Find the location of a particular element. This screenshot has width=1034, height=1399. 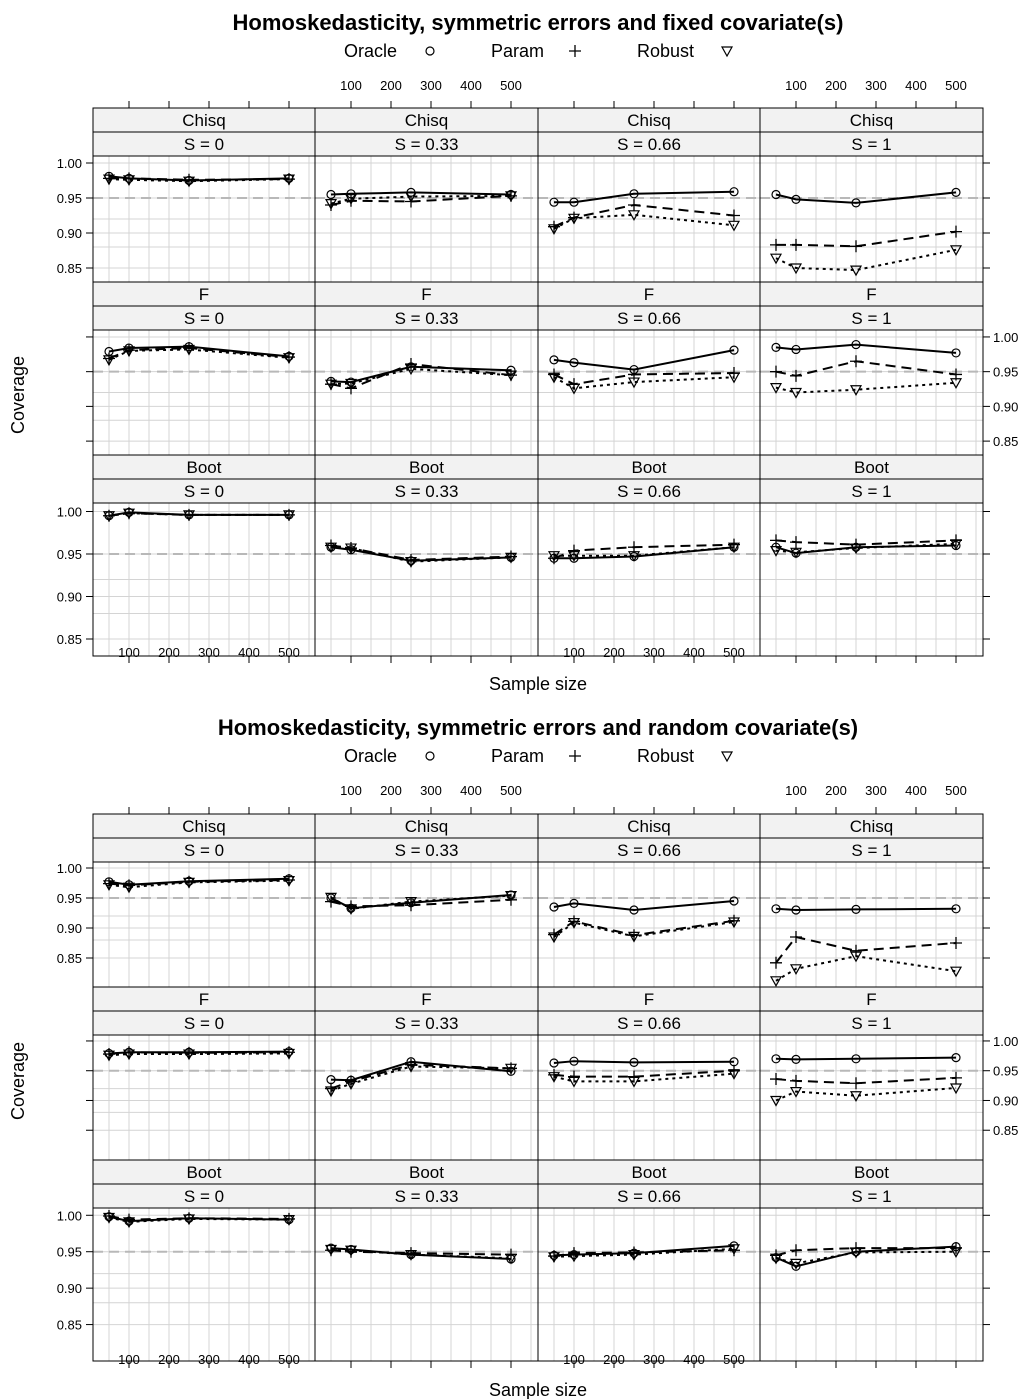

legend-label-robust: Robust is located at coordinates (665, 51).